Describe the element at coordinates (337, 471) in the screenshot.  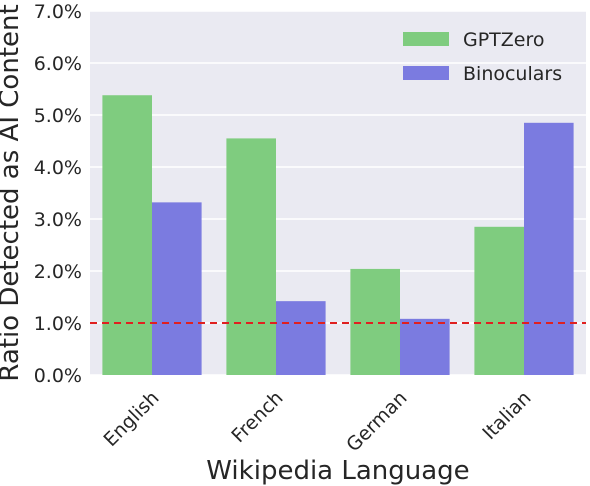
I see `x-axis-title: Wikipedia Language` at that location.